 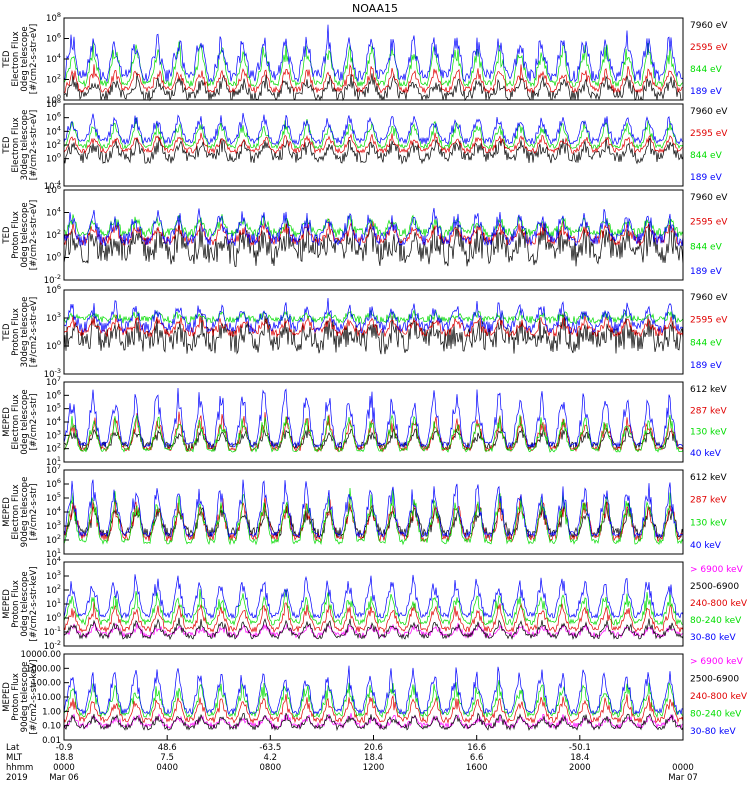 What do you see at coordinates (167, 758) in the screenshot?
I see `x-tick-label: 7.5` at bounding box center [167, 758].